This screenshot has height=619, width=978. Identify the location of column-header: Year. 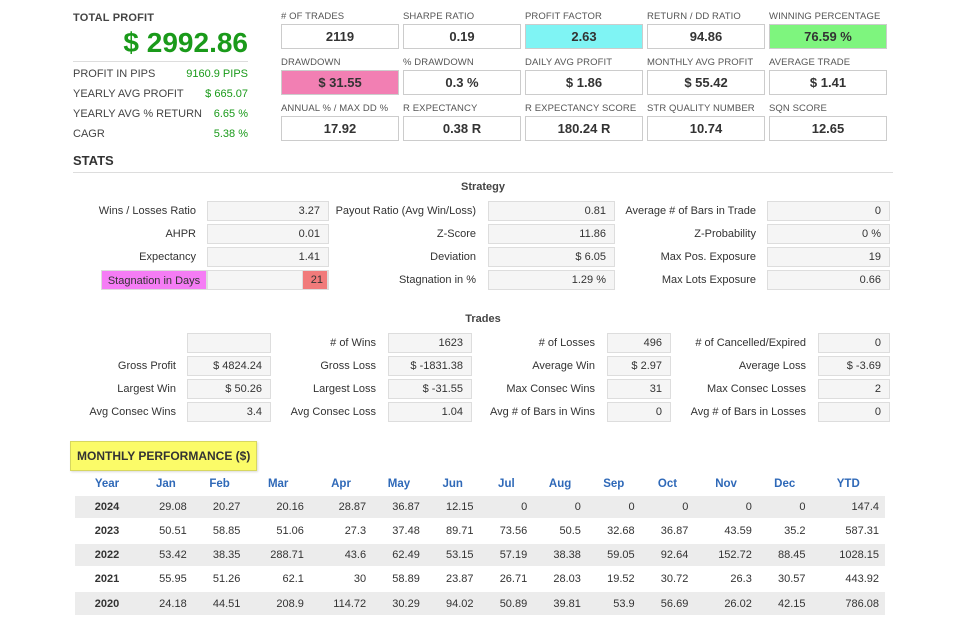
(107, 483).